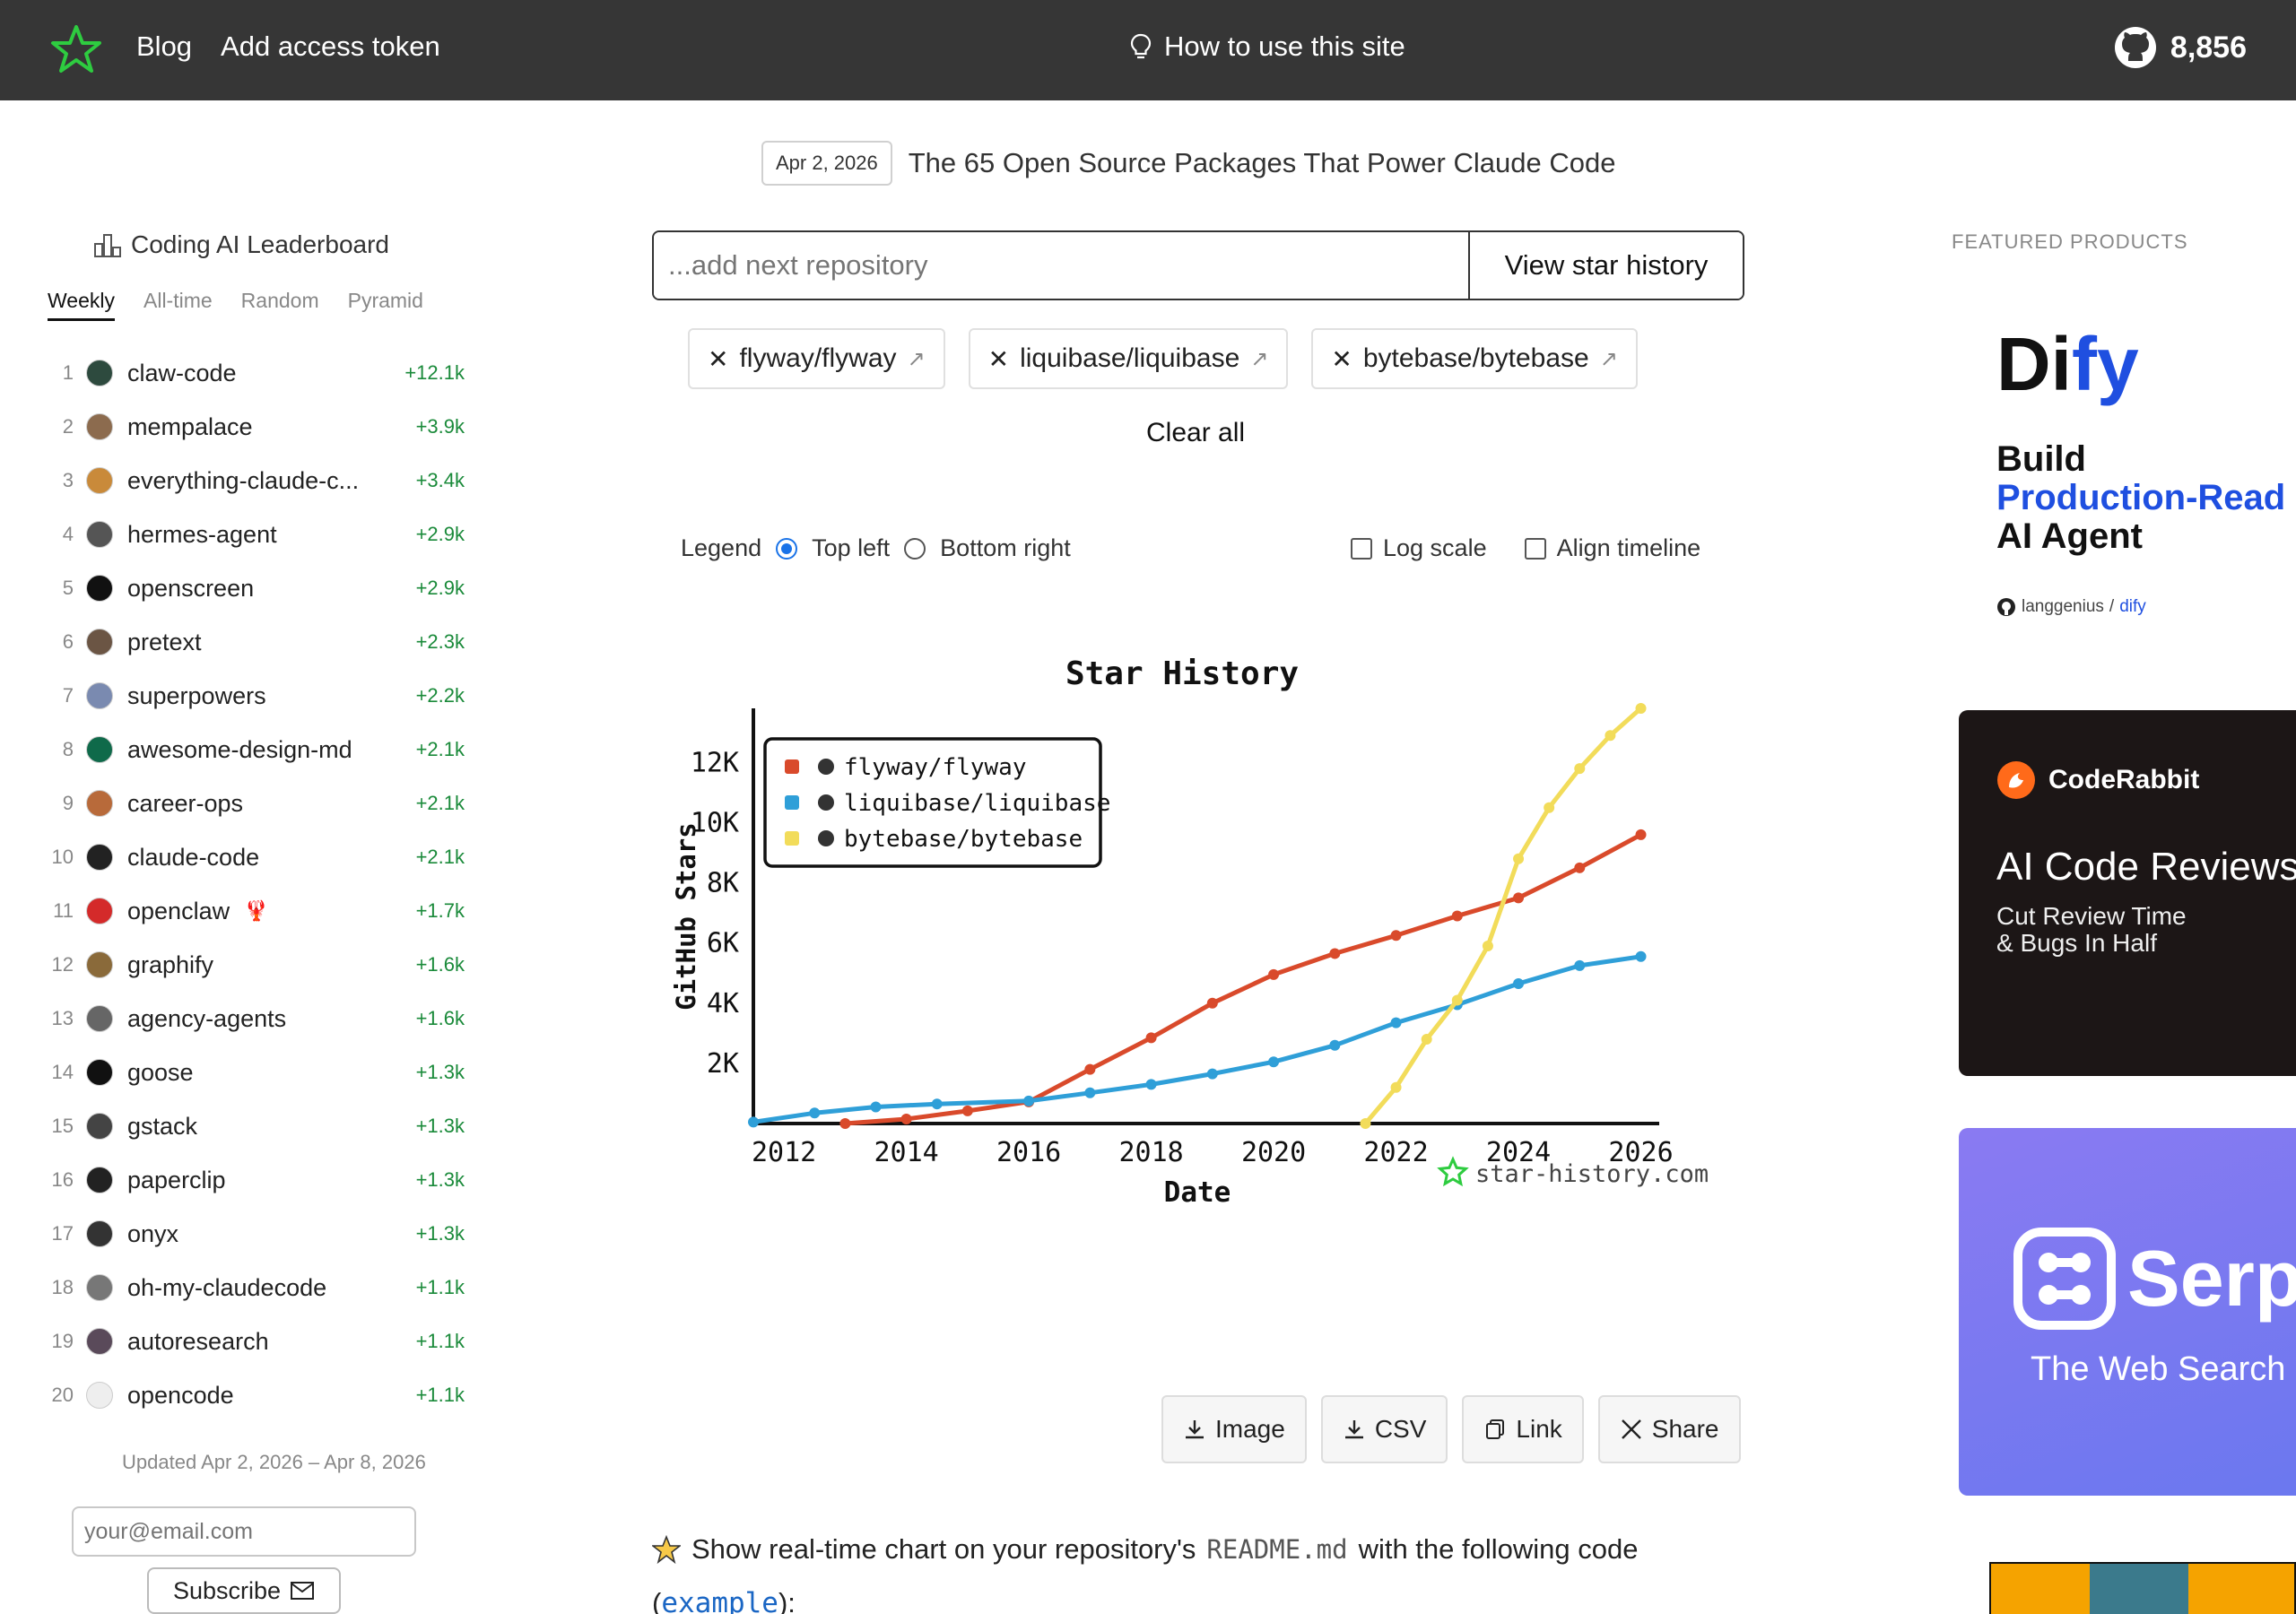 The width and height of the screenshot is (2296, 1614). I want to click on tab-pyramid: Pyramid, so click(385, 300).